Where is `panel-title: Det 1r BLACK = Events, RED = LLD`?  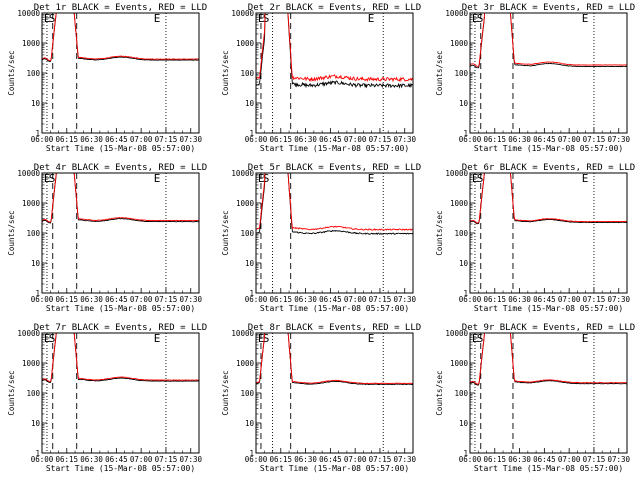 panel-title: Det 1r BLACK = Events, RED = LLD is located at coordinates (120, 8).